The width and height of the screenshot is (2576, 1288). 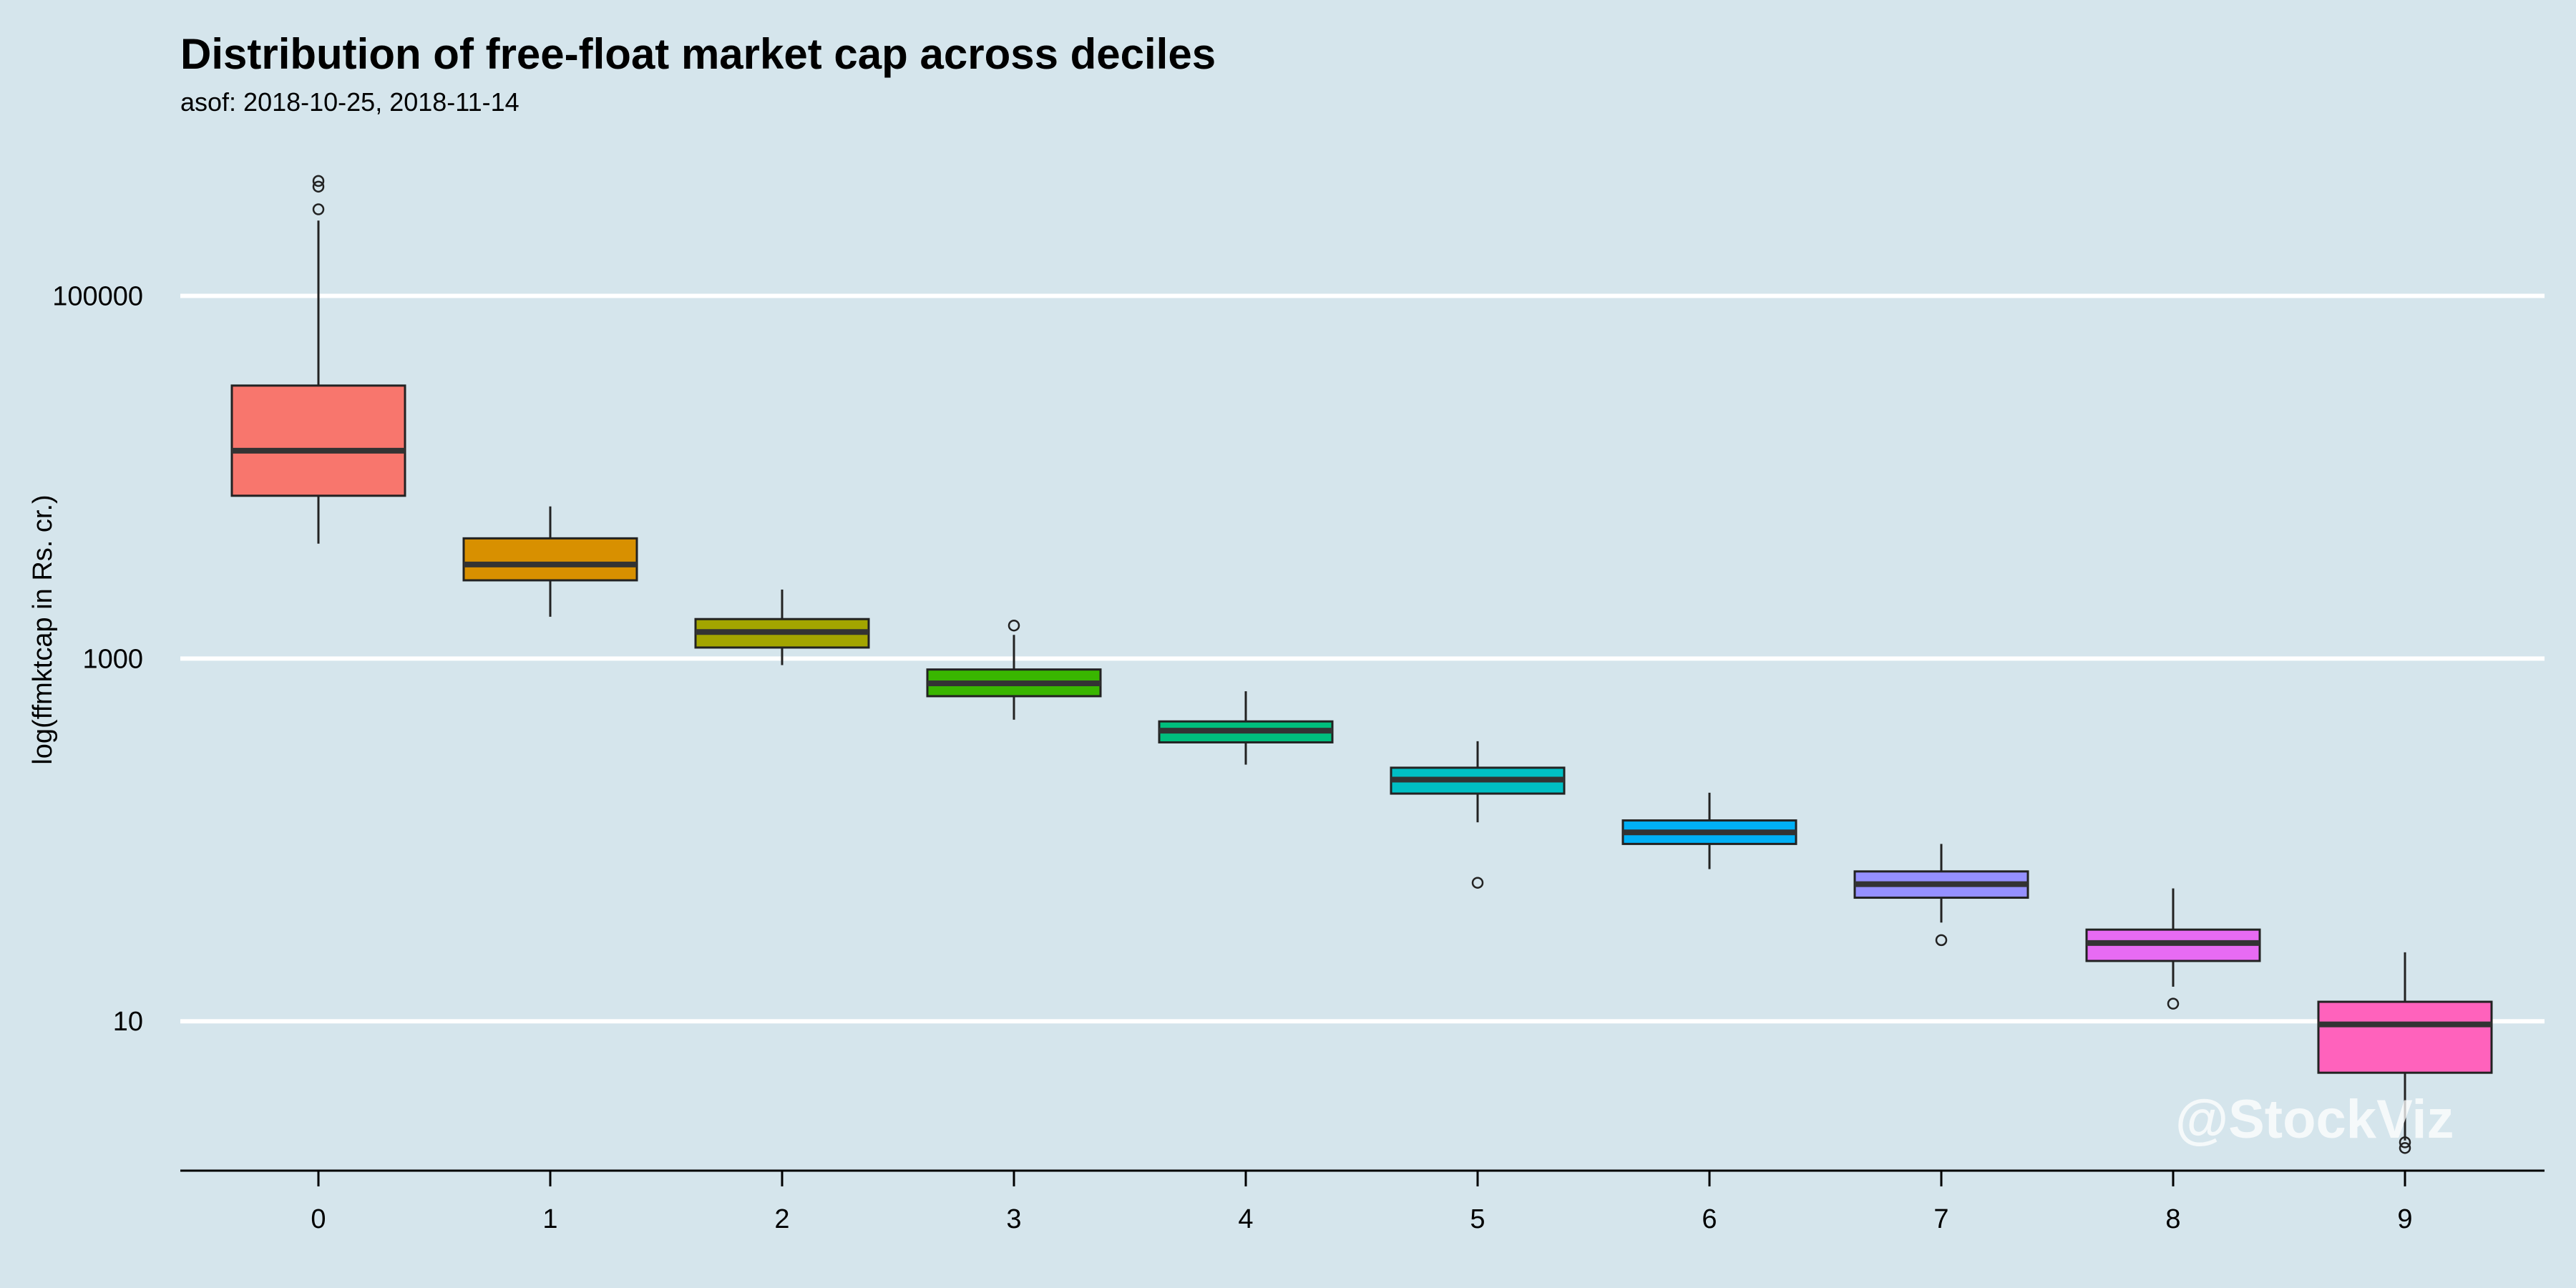 What do you see at coordinates (1013, 1219) in the screenshot?
I see `x-tick-label: 3` at bounding box center [1013, 1219].